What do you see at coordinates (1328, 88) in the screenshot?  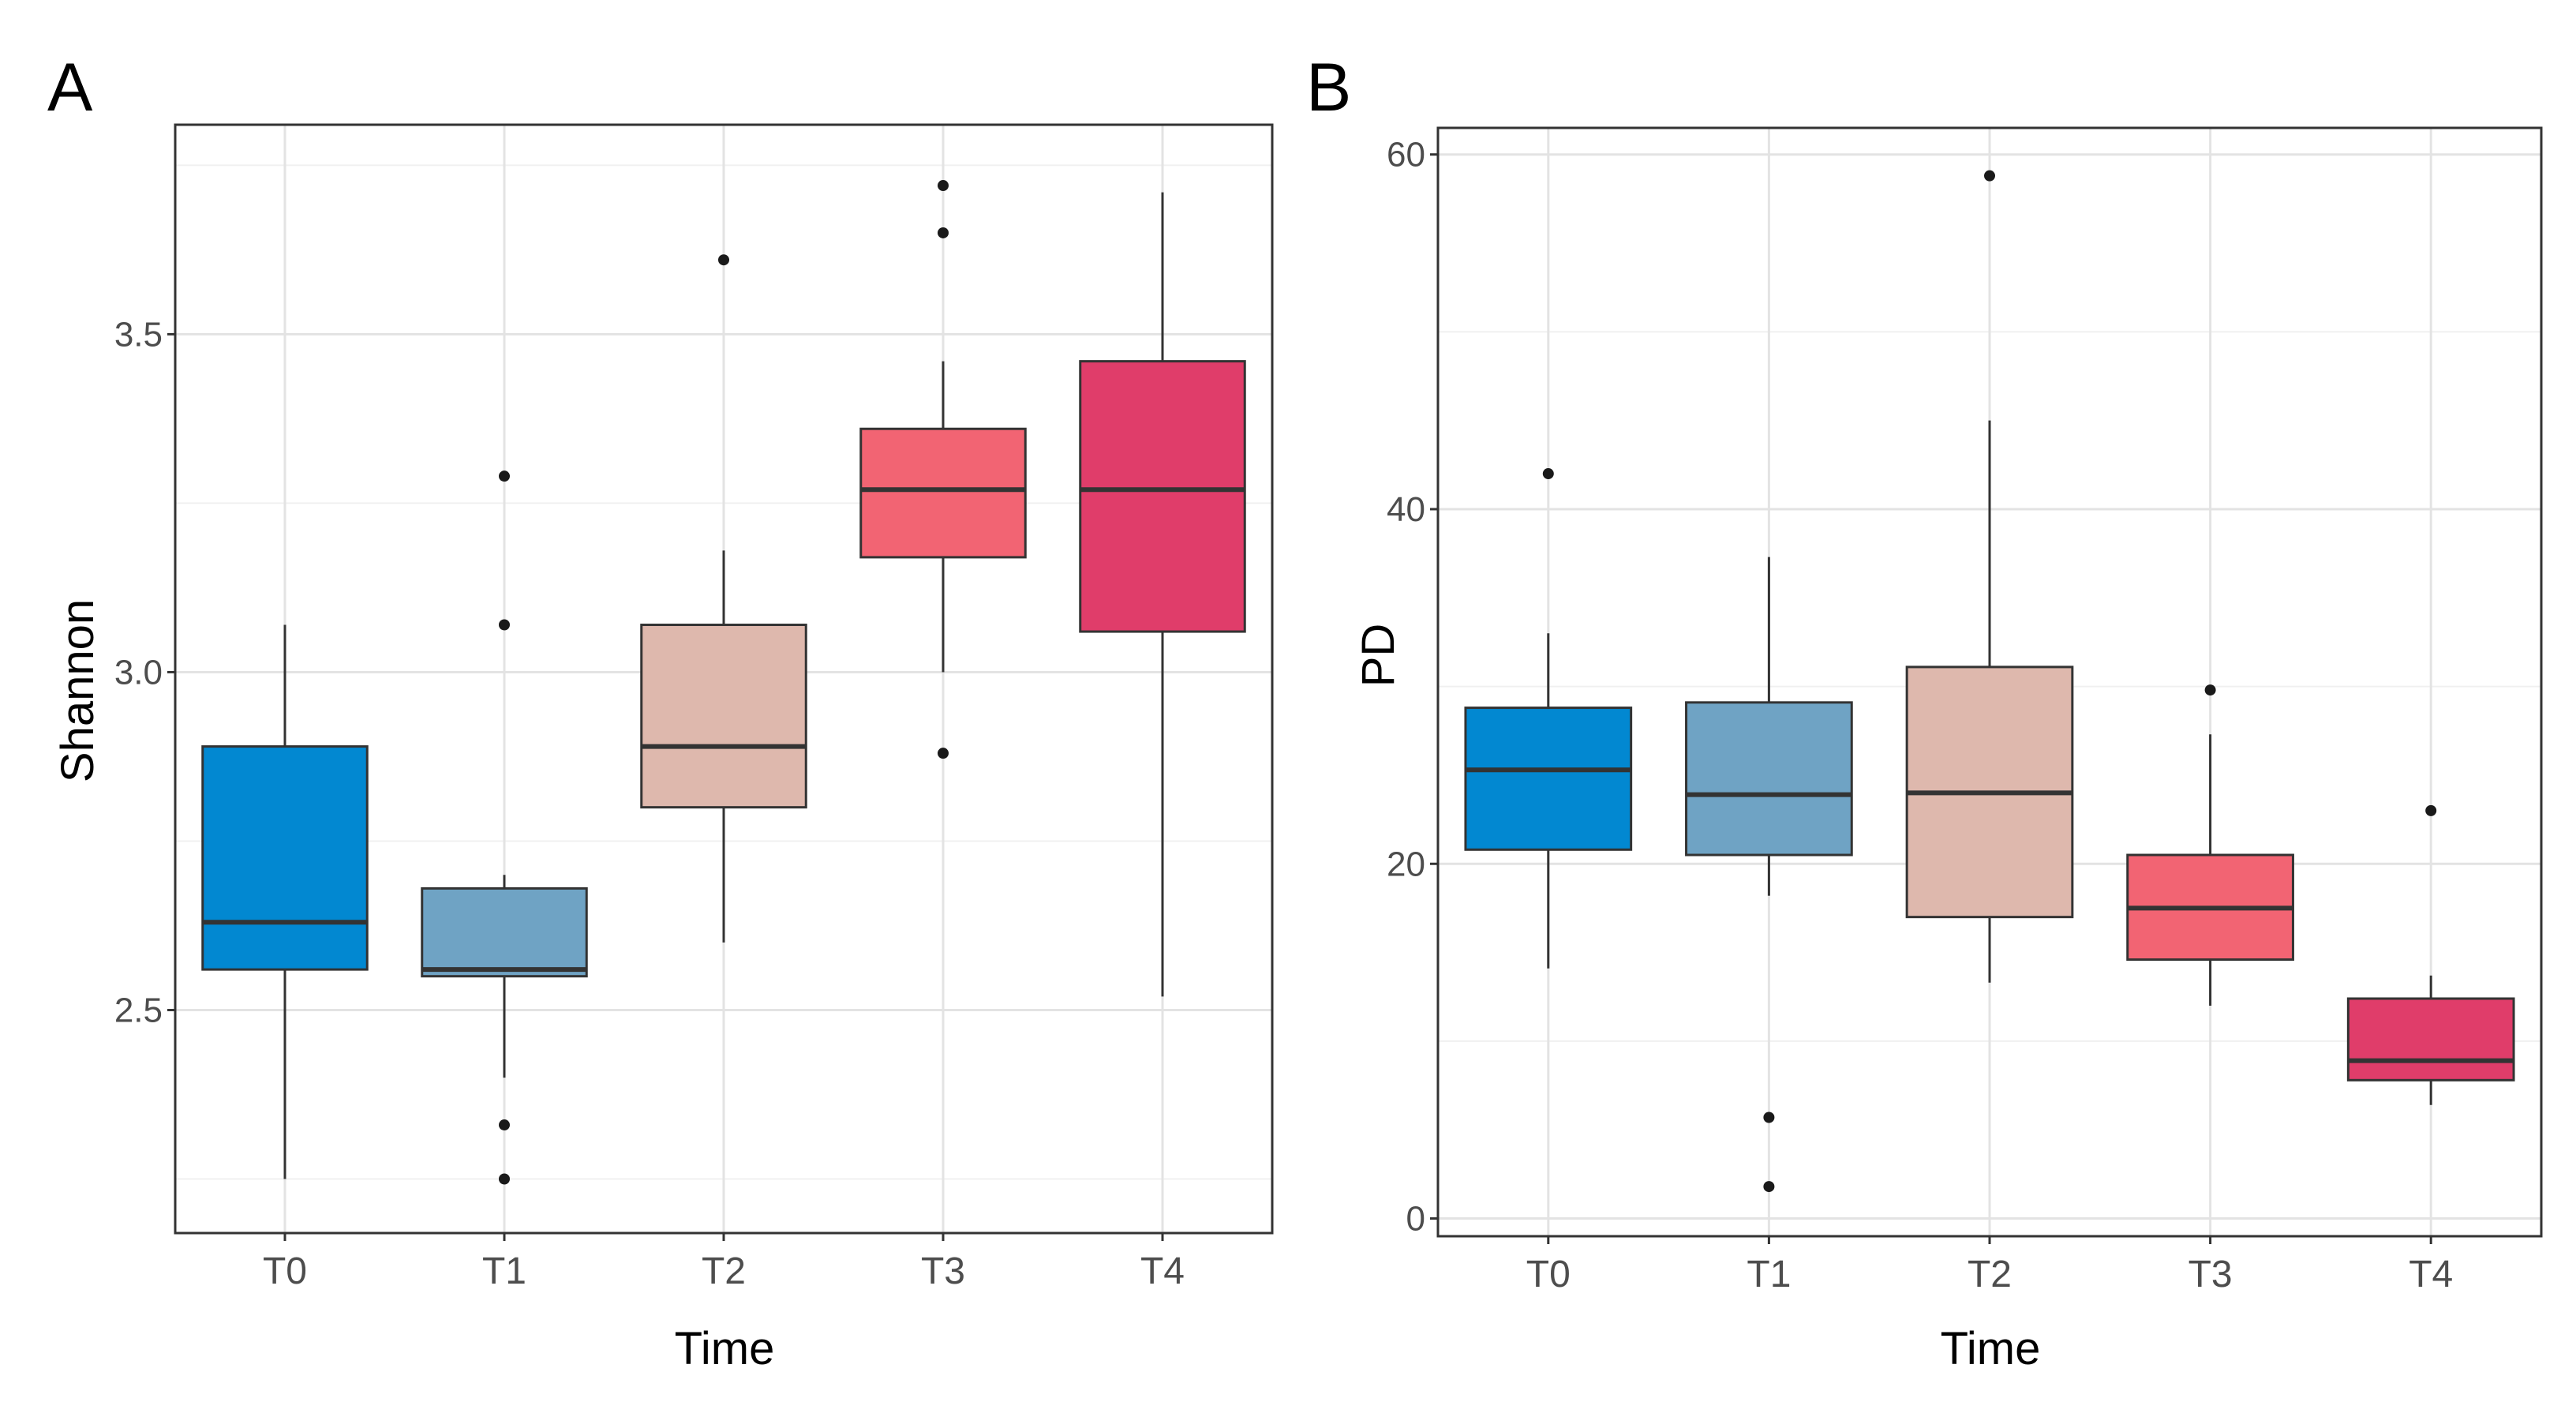 I see `panel-label: B` at bounding box center [1328, 88].